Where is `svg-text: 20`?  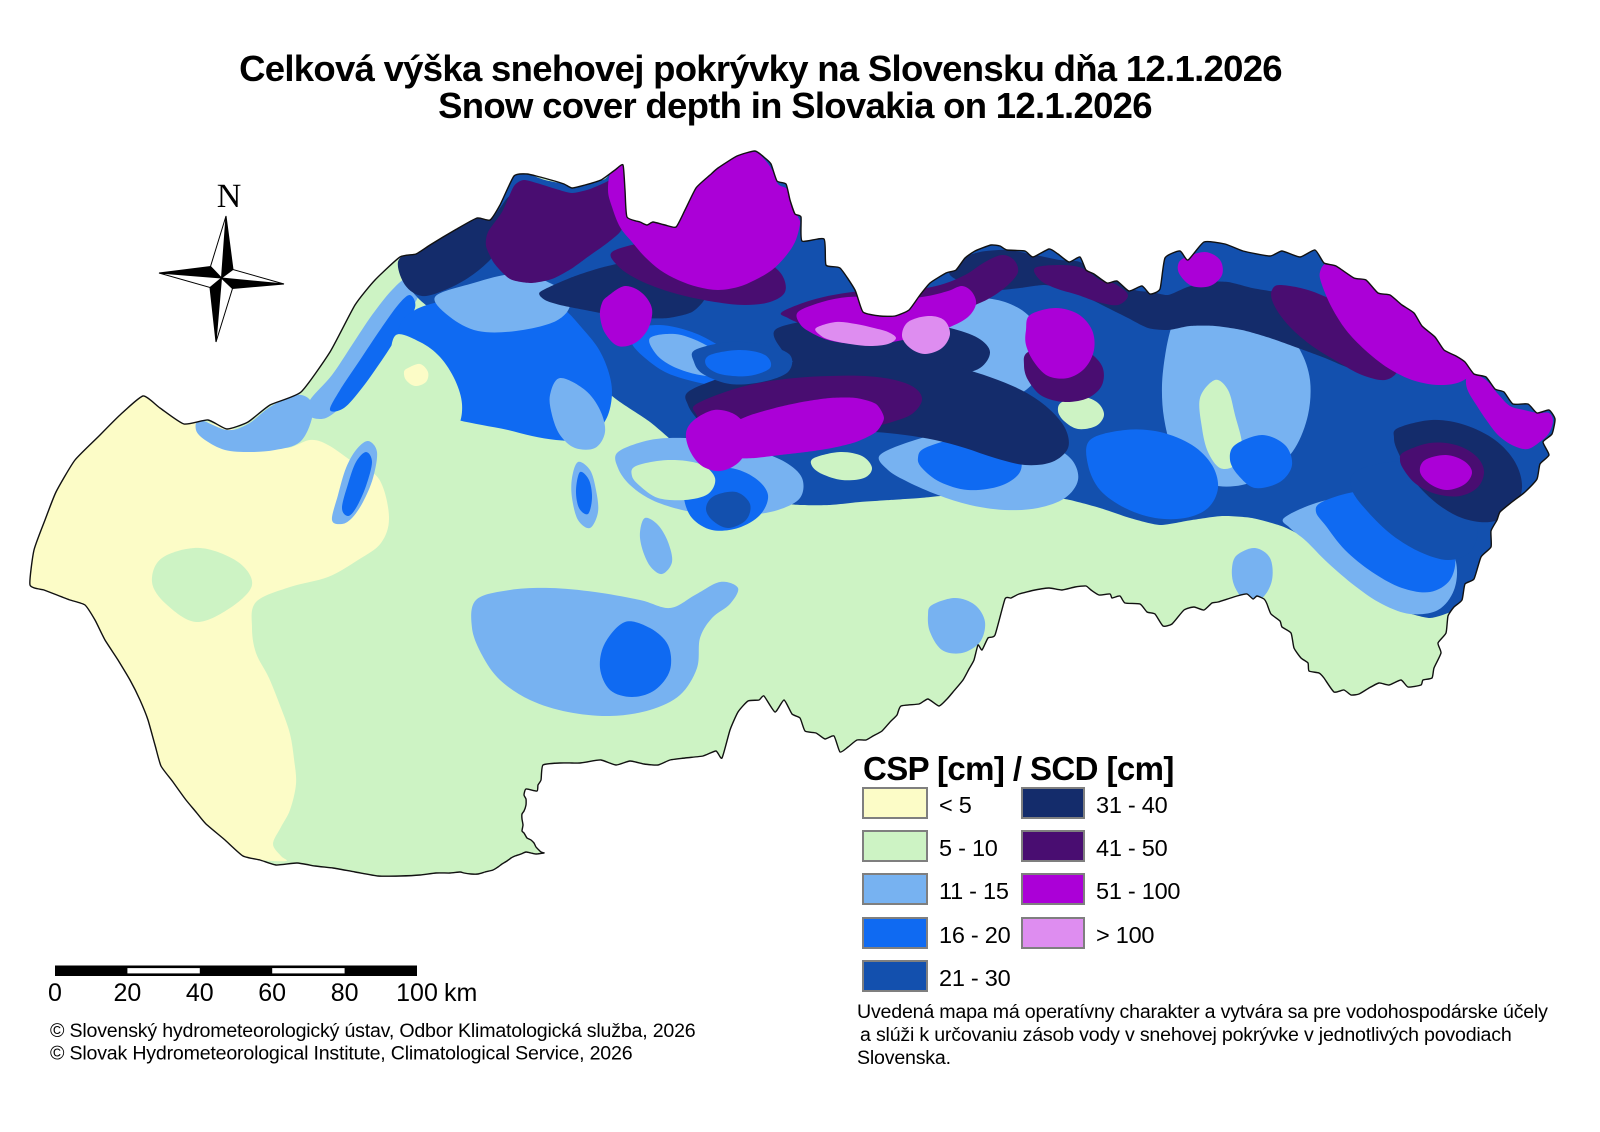 svg-text: 20 is located at coordinates (127, 993).